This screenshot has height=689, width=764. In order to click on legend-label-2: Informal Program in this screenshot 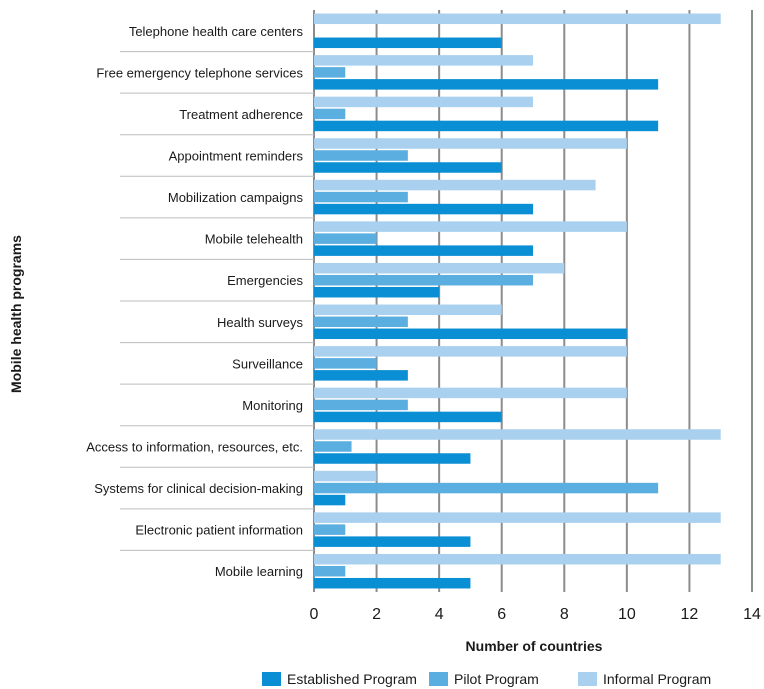, I will do `click(657, 679)`.